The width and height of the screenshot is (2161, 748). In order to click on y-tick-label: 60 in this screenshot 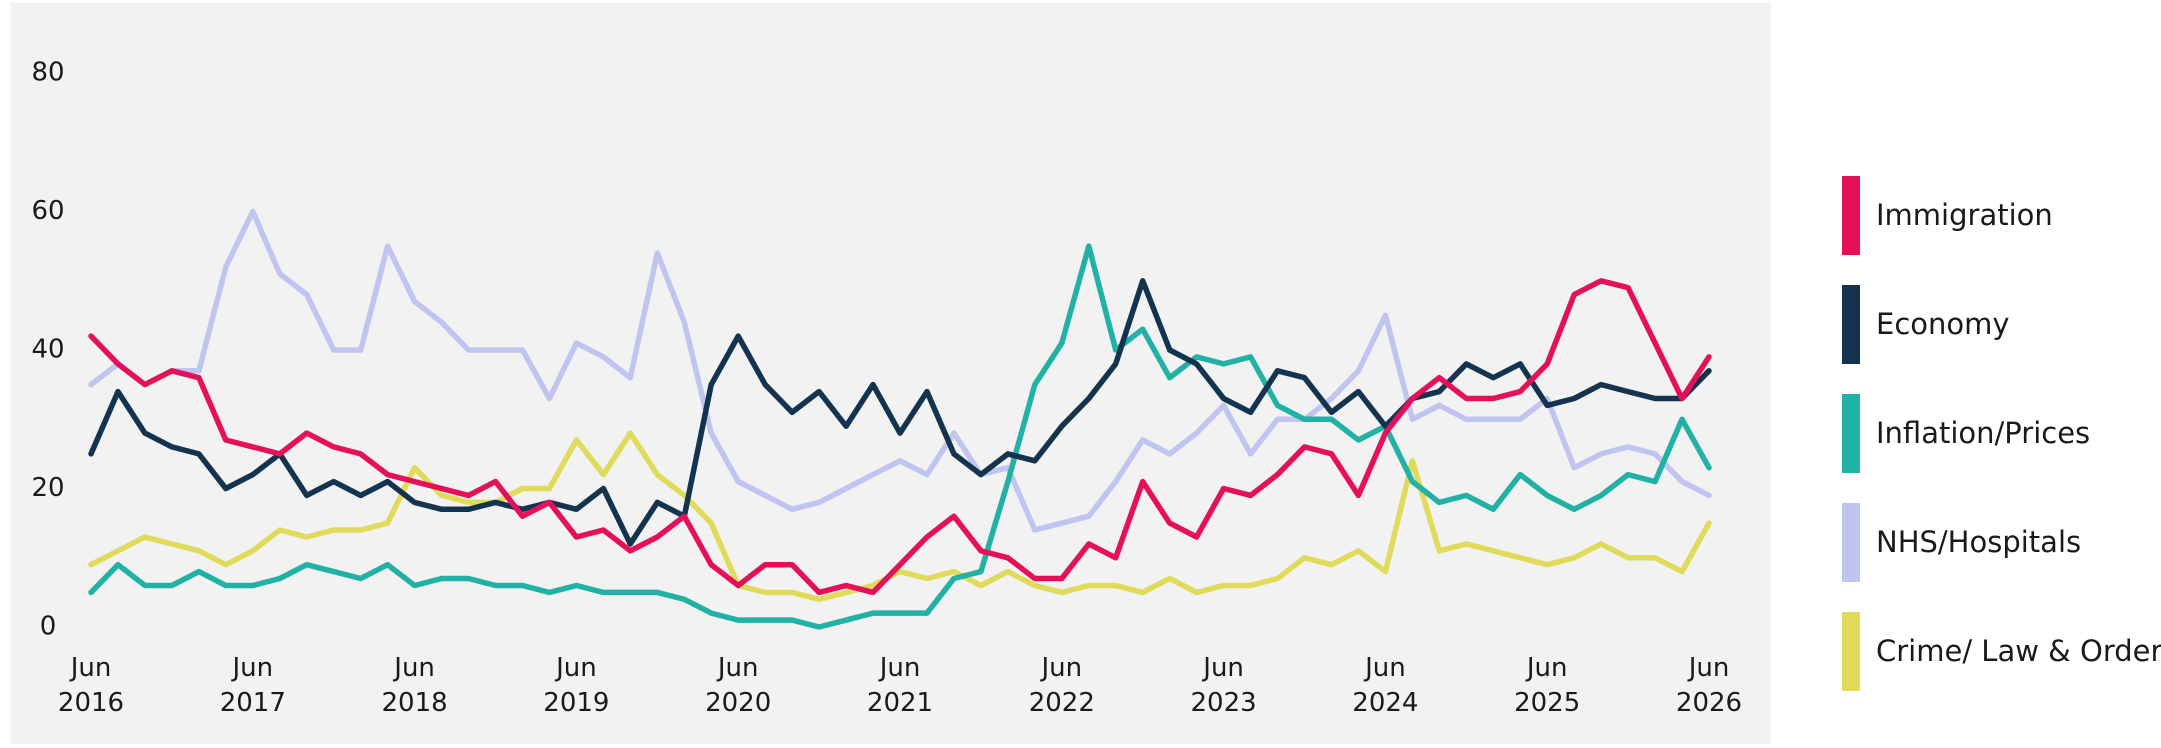, I will do `click(47, 211)`.